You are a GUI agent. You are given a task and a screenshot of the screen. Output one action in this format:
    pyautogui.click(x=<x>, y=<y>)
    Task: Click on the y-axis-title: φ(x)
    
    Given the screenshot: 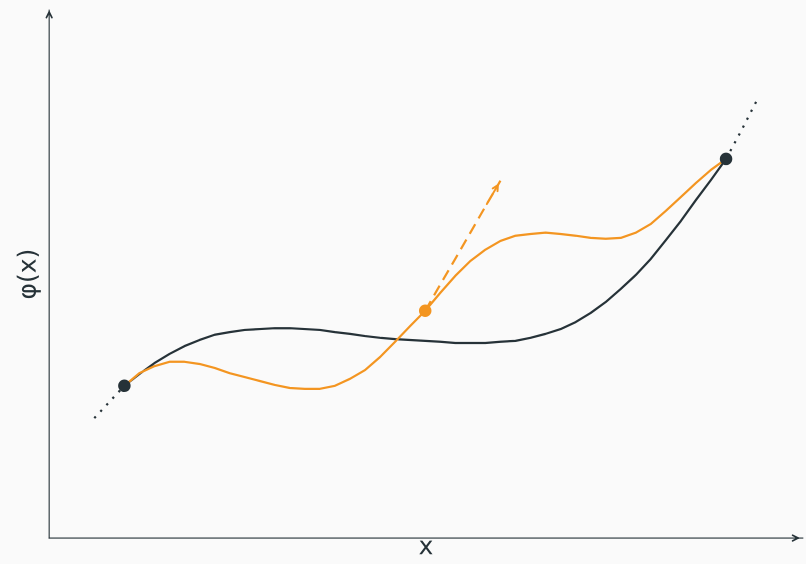 What is the action you would take?
    pyautogui.click(x=28, y=274)
    